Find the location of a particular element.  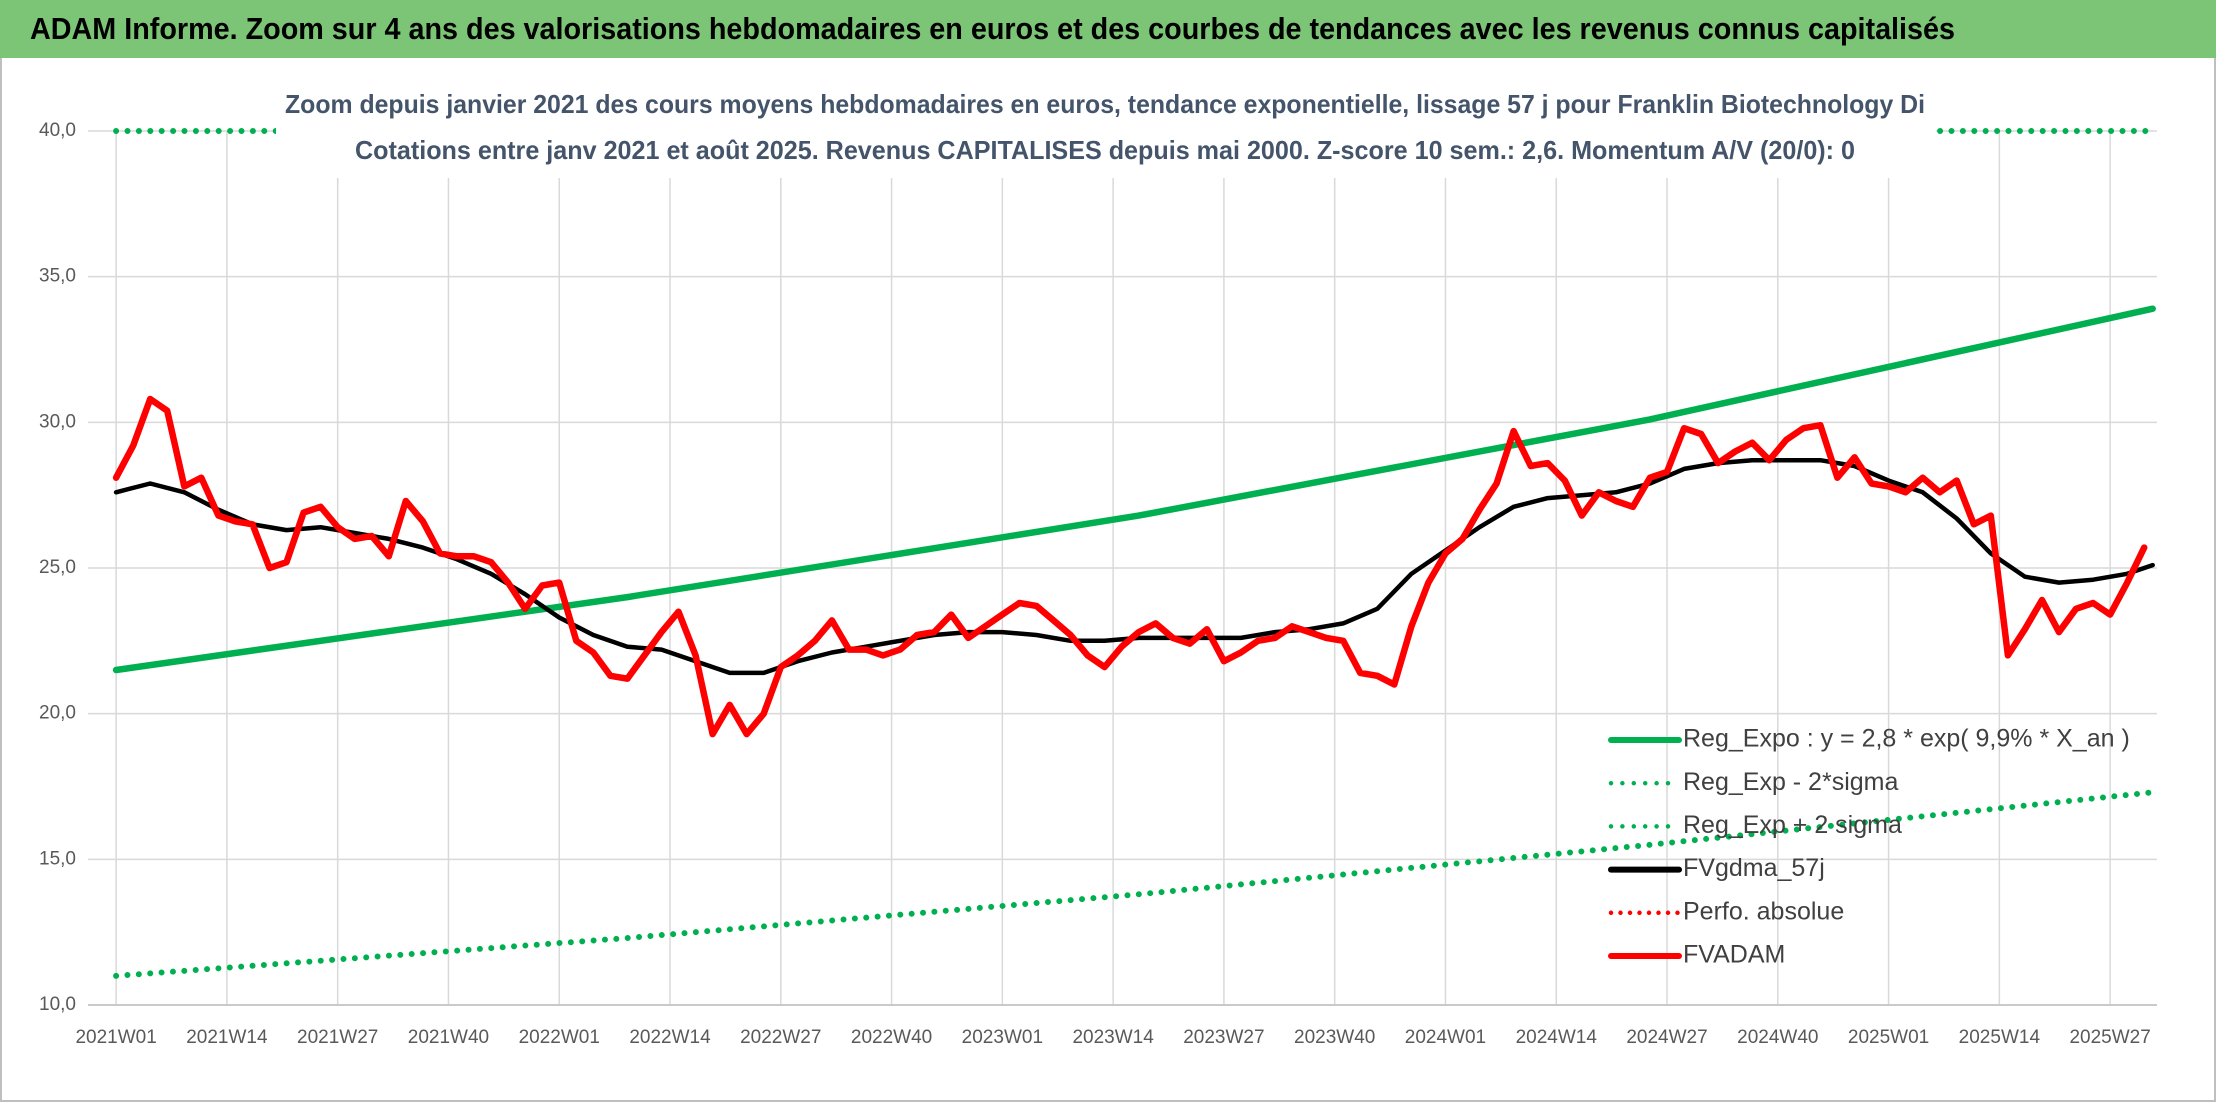

x-tick-label: 2021W40 is located at coordinates (448, 1037).